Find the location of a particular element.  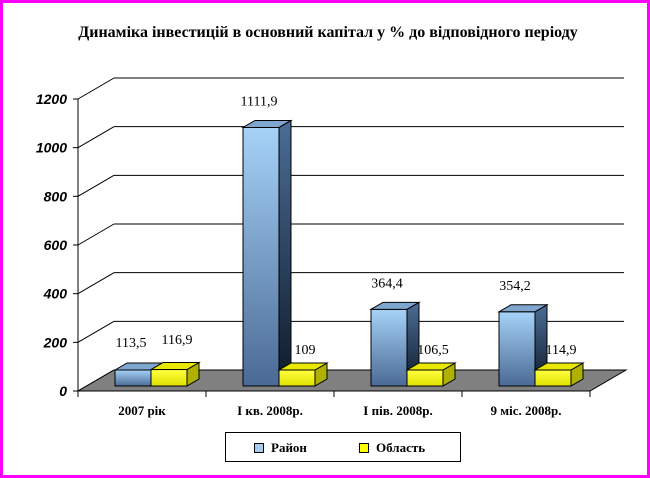

legend-item-raion: Район is located at coordinates (280, 448).